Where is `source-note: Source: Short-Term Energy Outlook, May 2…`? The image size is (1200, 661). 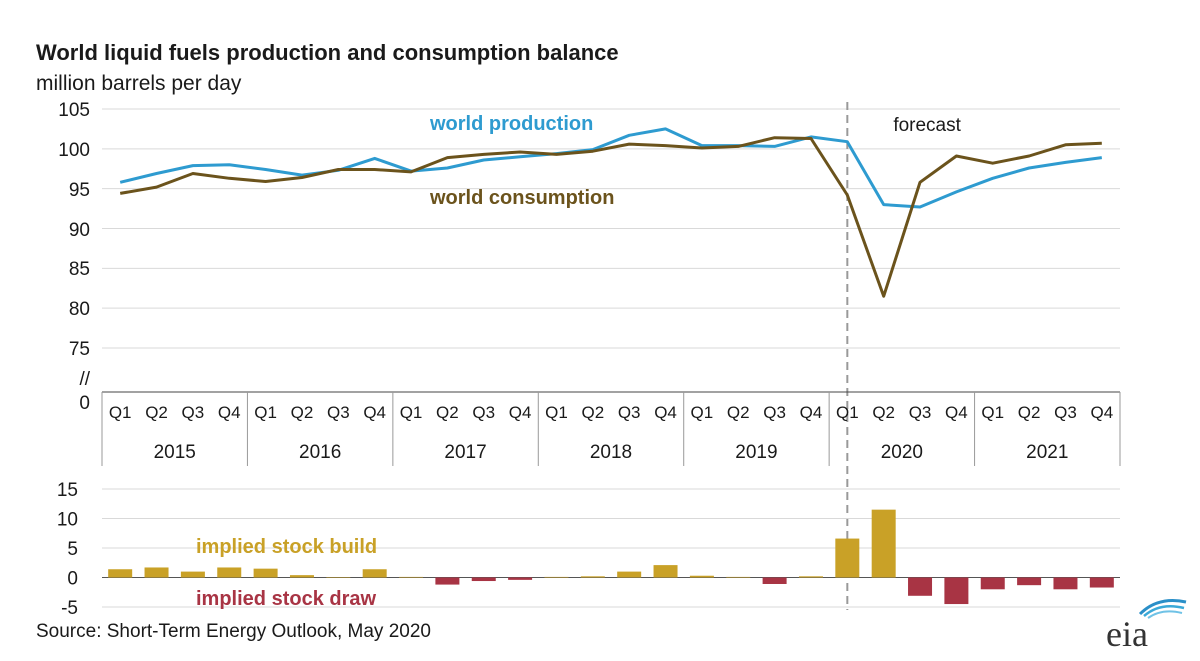
source-note: Source: Short-Term Energy Outlook, May 2… is located at coordinates (233, 631).